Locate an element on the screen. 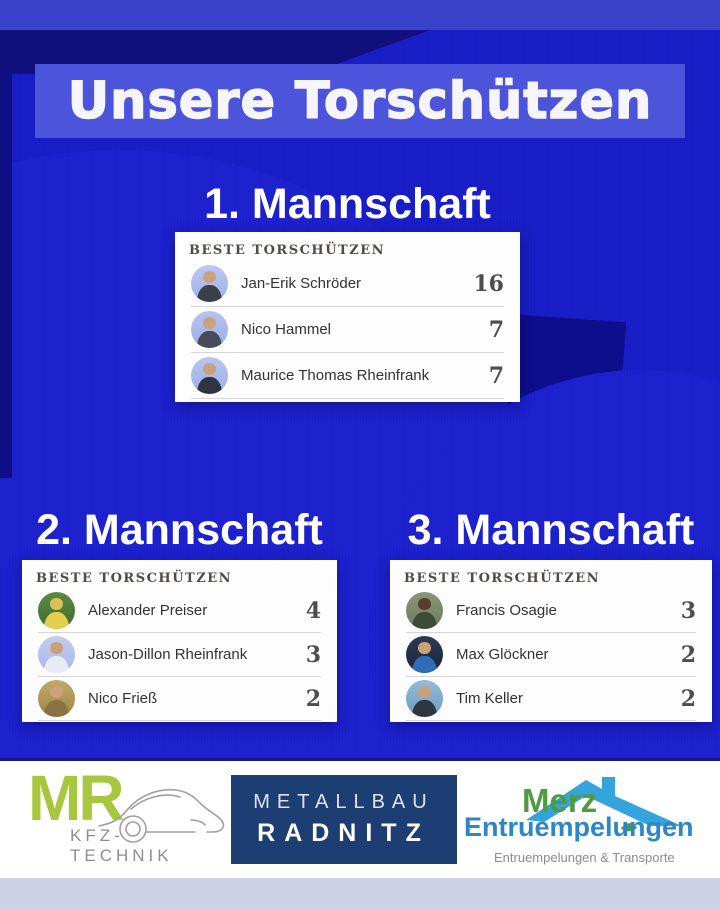  table-row: Jason-Dillon Rheinfrank 3 is located at coordinates (179, 655).